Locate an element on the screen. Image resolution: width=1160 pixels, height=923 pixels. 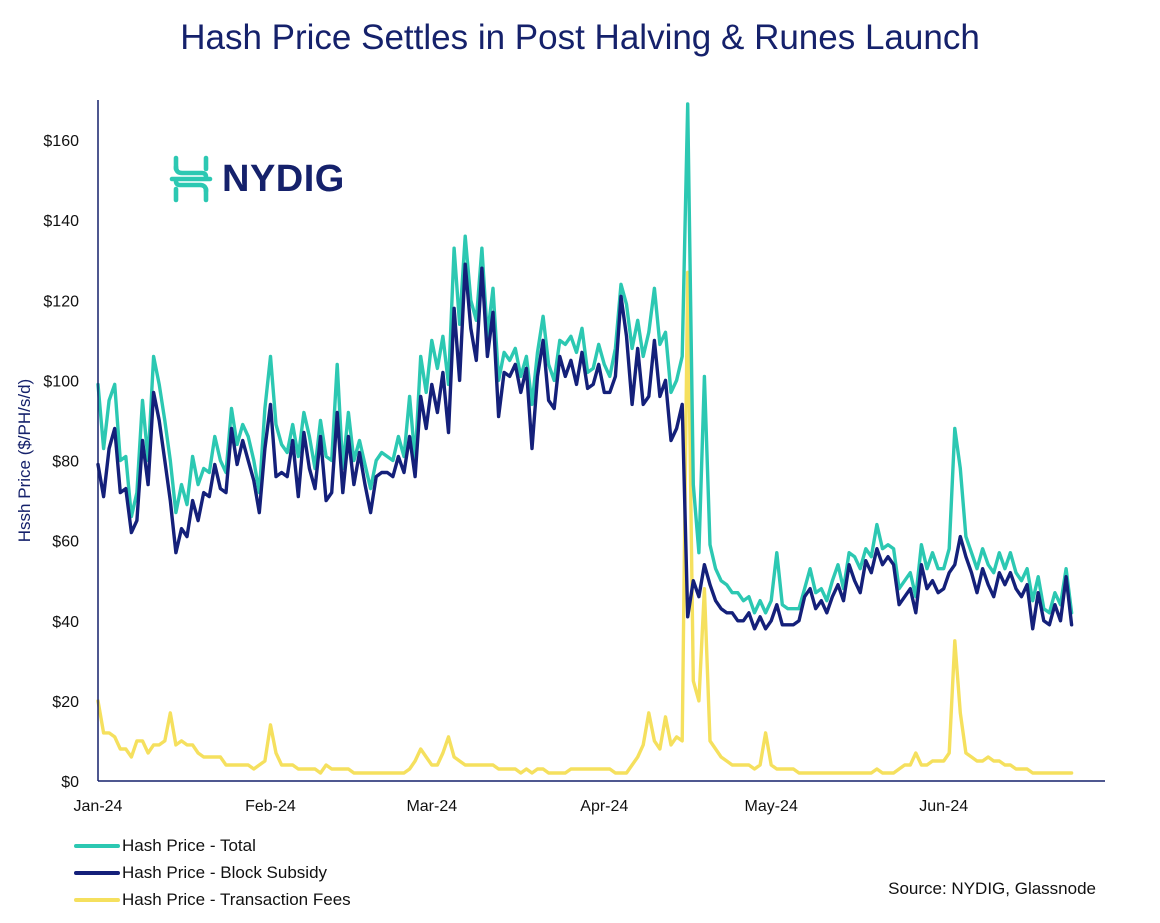
y-tick-label: $160 is located at coordinates (61, 141).